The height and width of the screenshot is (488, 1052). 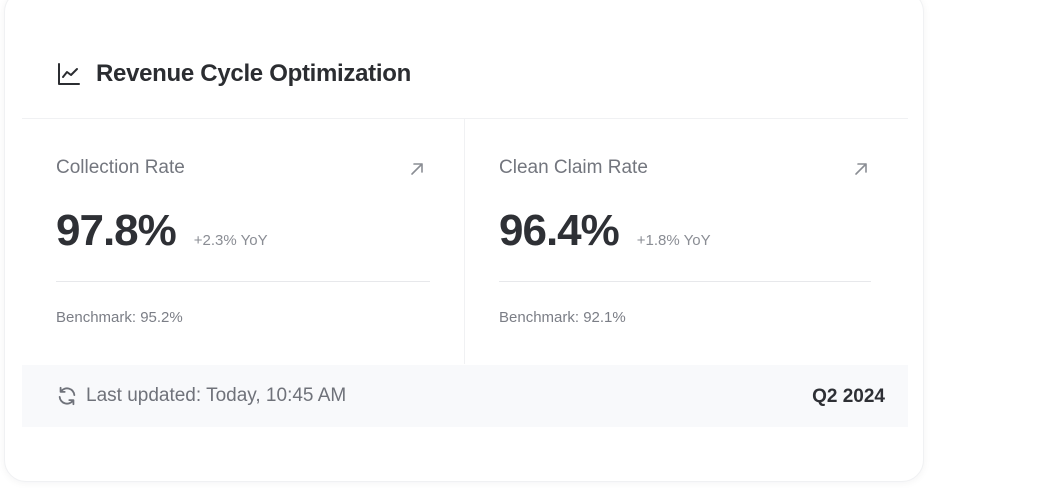 What do you see at coordinates (848, 396) in the screenshot?
I see `period-label: Q2 2024` at bounding box center [848, 396].